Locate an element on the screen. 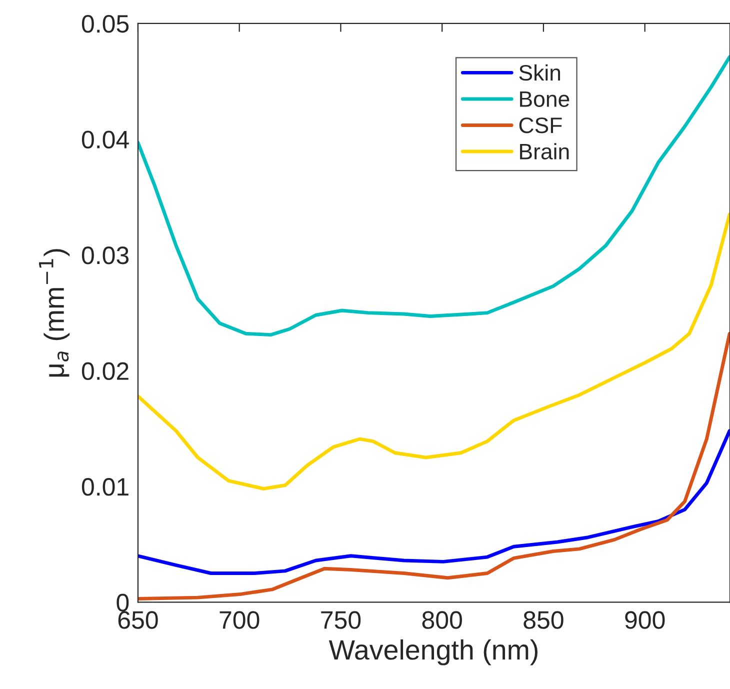 This screenshot has height=689, width=730. y-axis-title: μ$_{a}$ (mm$^{−1}$) is located at coordinates (54, 313).